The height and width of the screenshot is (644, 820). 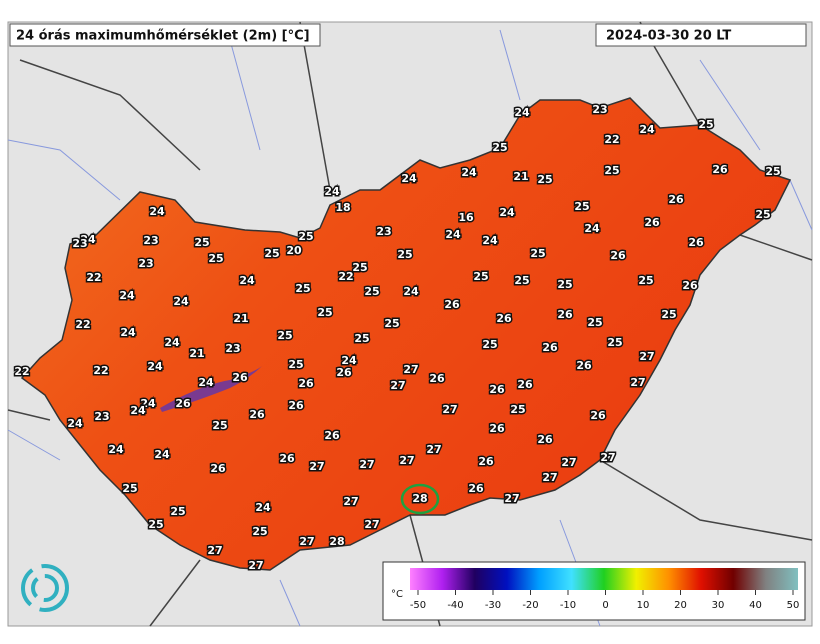 What do you see at coordinates (755, 605) in the screenshot?
I see `colorbar-tick-label: 40` at bounding box center [755, 605].